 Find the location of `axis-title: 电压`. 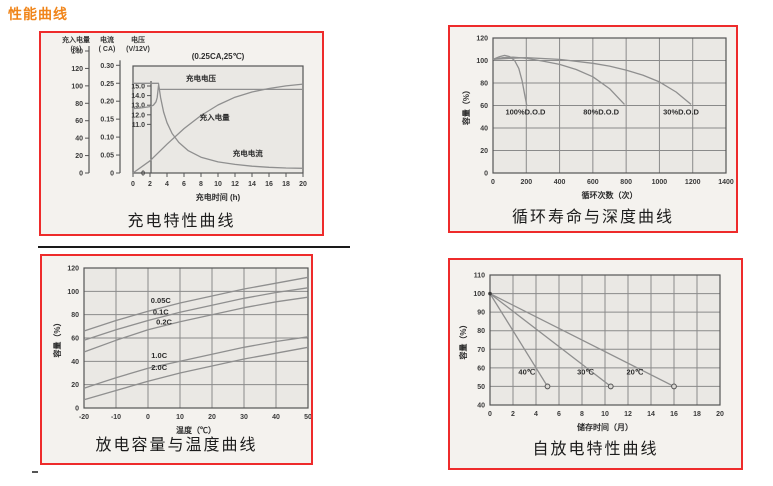

axis-title: 电压 is located at coordinates (138, 39).